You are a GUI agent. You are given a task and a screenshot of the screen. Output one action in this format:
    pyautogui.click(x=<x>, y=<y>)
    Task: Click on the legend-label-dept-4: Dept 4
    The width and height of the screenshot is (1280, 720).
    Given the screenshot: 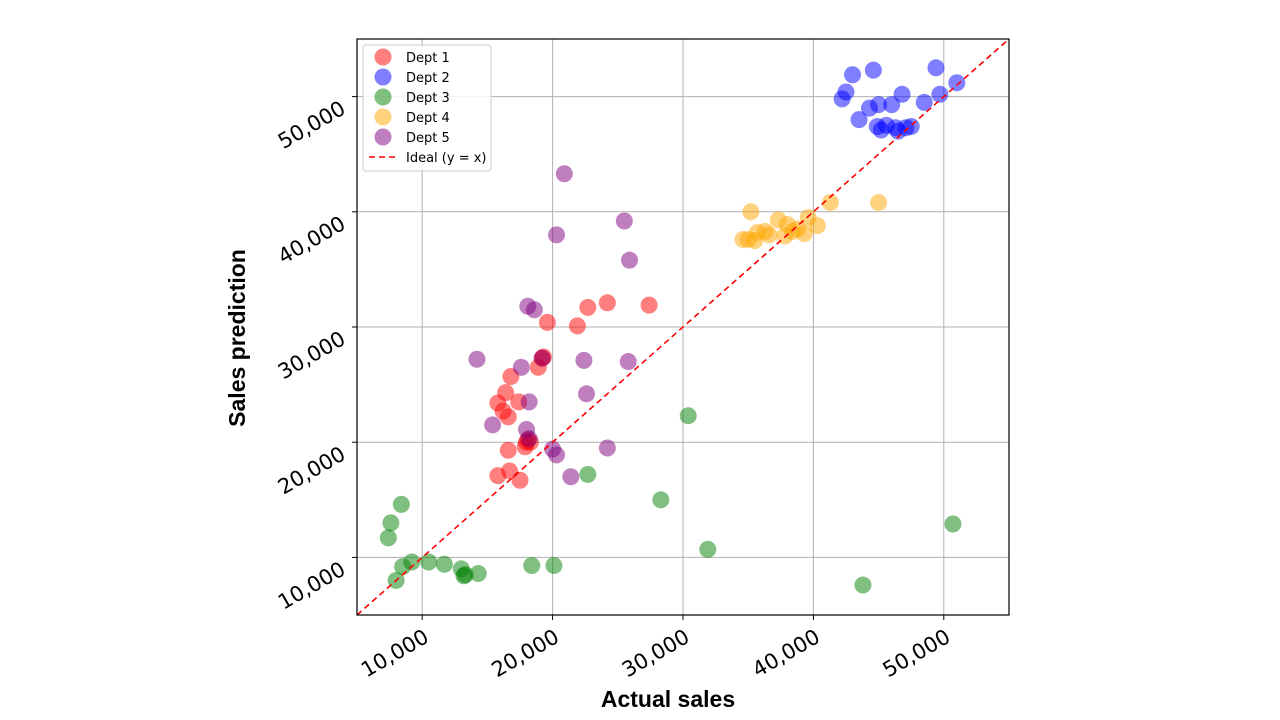 What is the action you would take?
    pyautogui.click(x=428, y=118)
    